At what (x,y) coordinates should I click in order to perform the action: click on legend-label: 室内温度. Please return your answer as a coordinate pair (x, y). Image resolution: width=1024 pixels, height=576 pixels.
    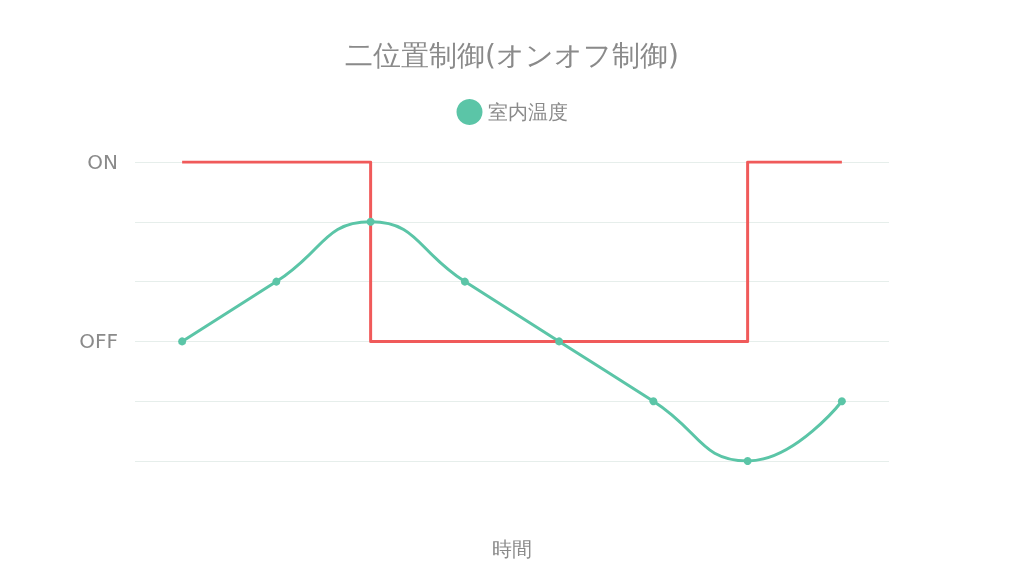
    Looking at the image, I should click on (527, 112).